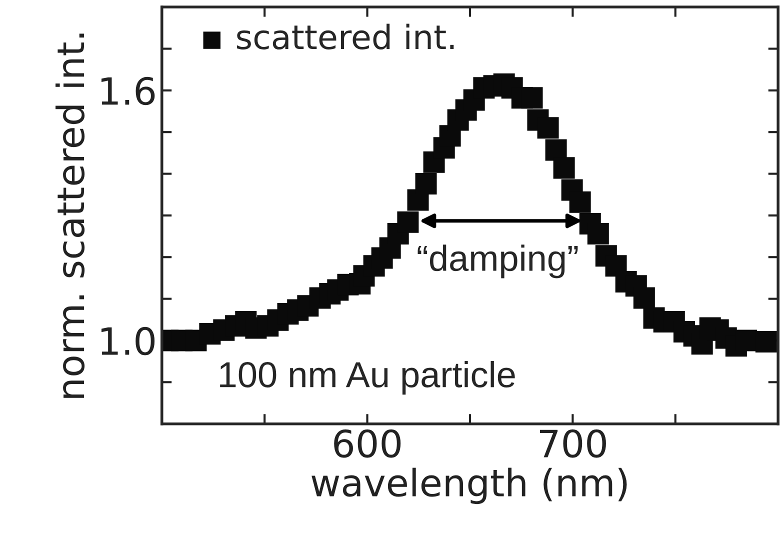  What do you see at coordinates (367, 443) in the screenshot?
I see `x-tick-label: 600` at bounding box center [367, 443].